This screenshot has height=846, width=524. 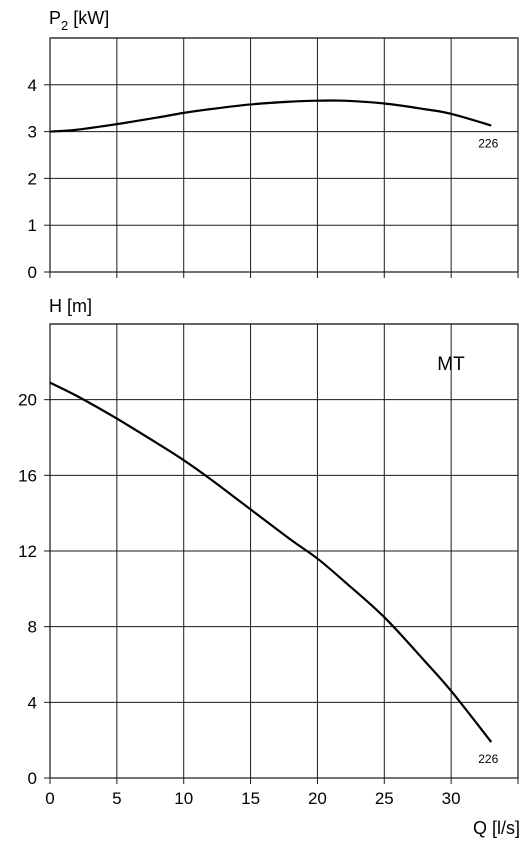 What do you see at coordinates (183, 798) in the screenshot?
I see `x-tick-label: 10` at bounding box center [183, 798].